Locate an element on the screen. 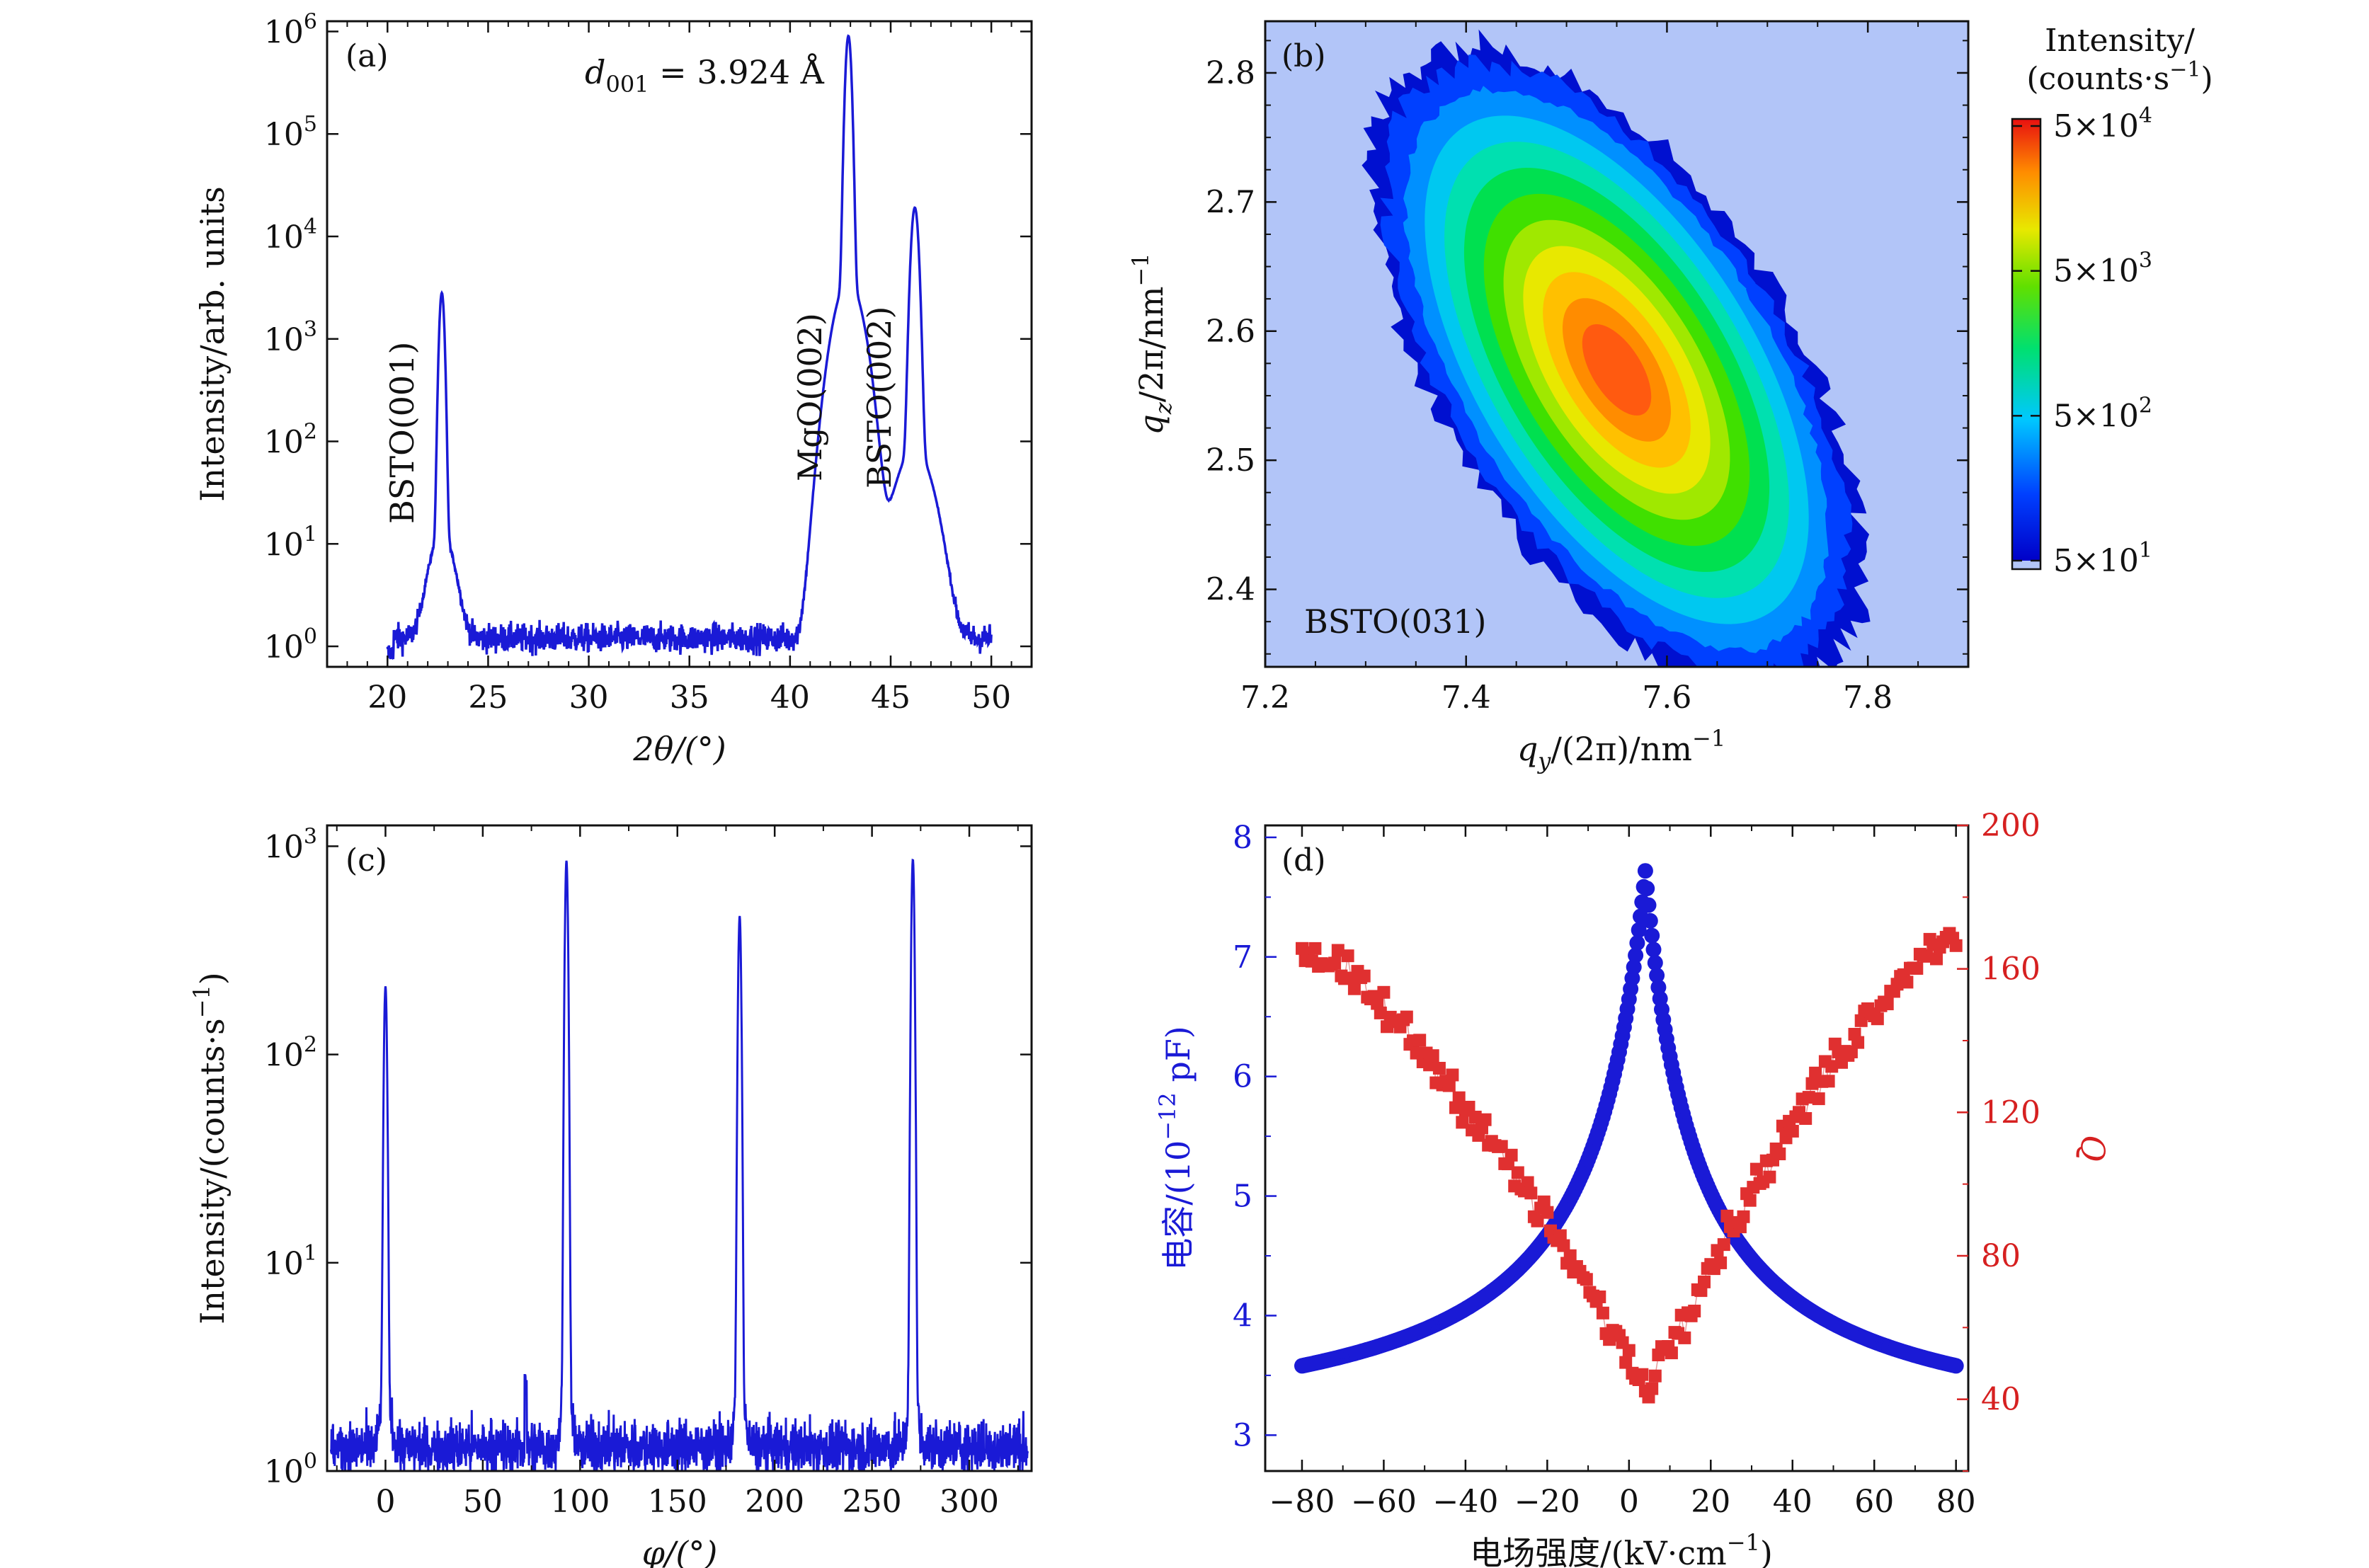  panel-d-xtick: −20 is located at coordinates (1547, 1502).